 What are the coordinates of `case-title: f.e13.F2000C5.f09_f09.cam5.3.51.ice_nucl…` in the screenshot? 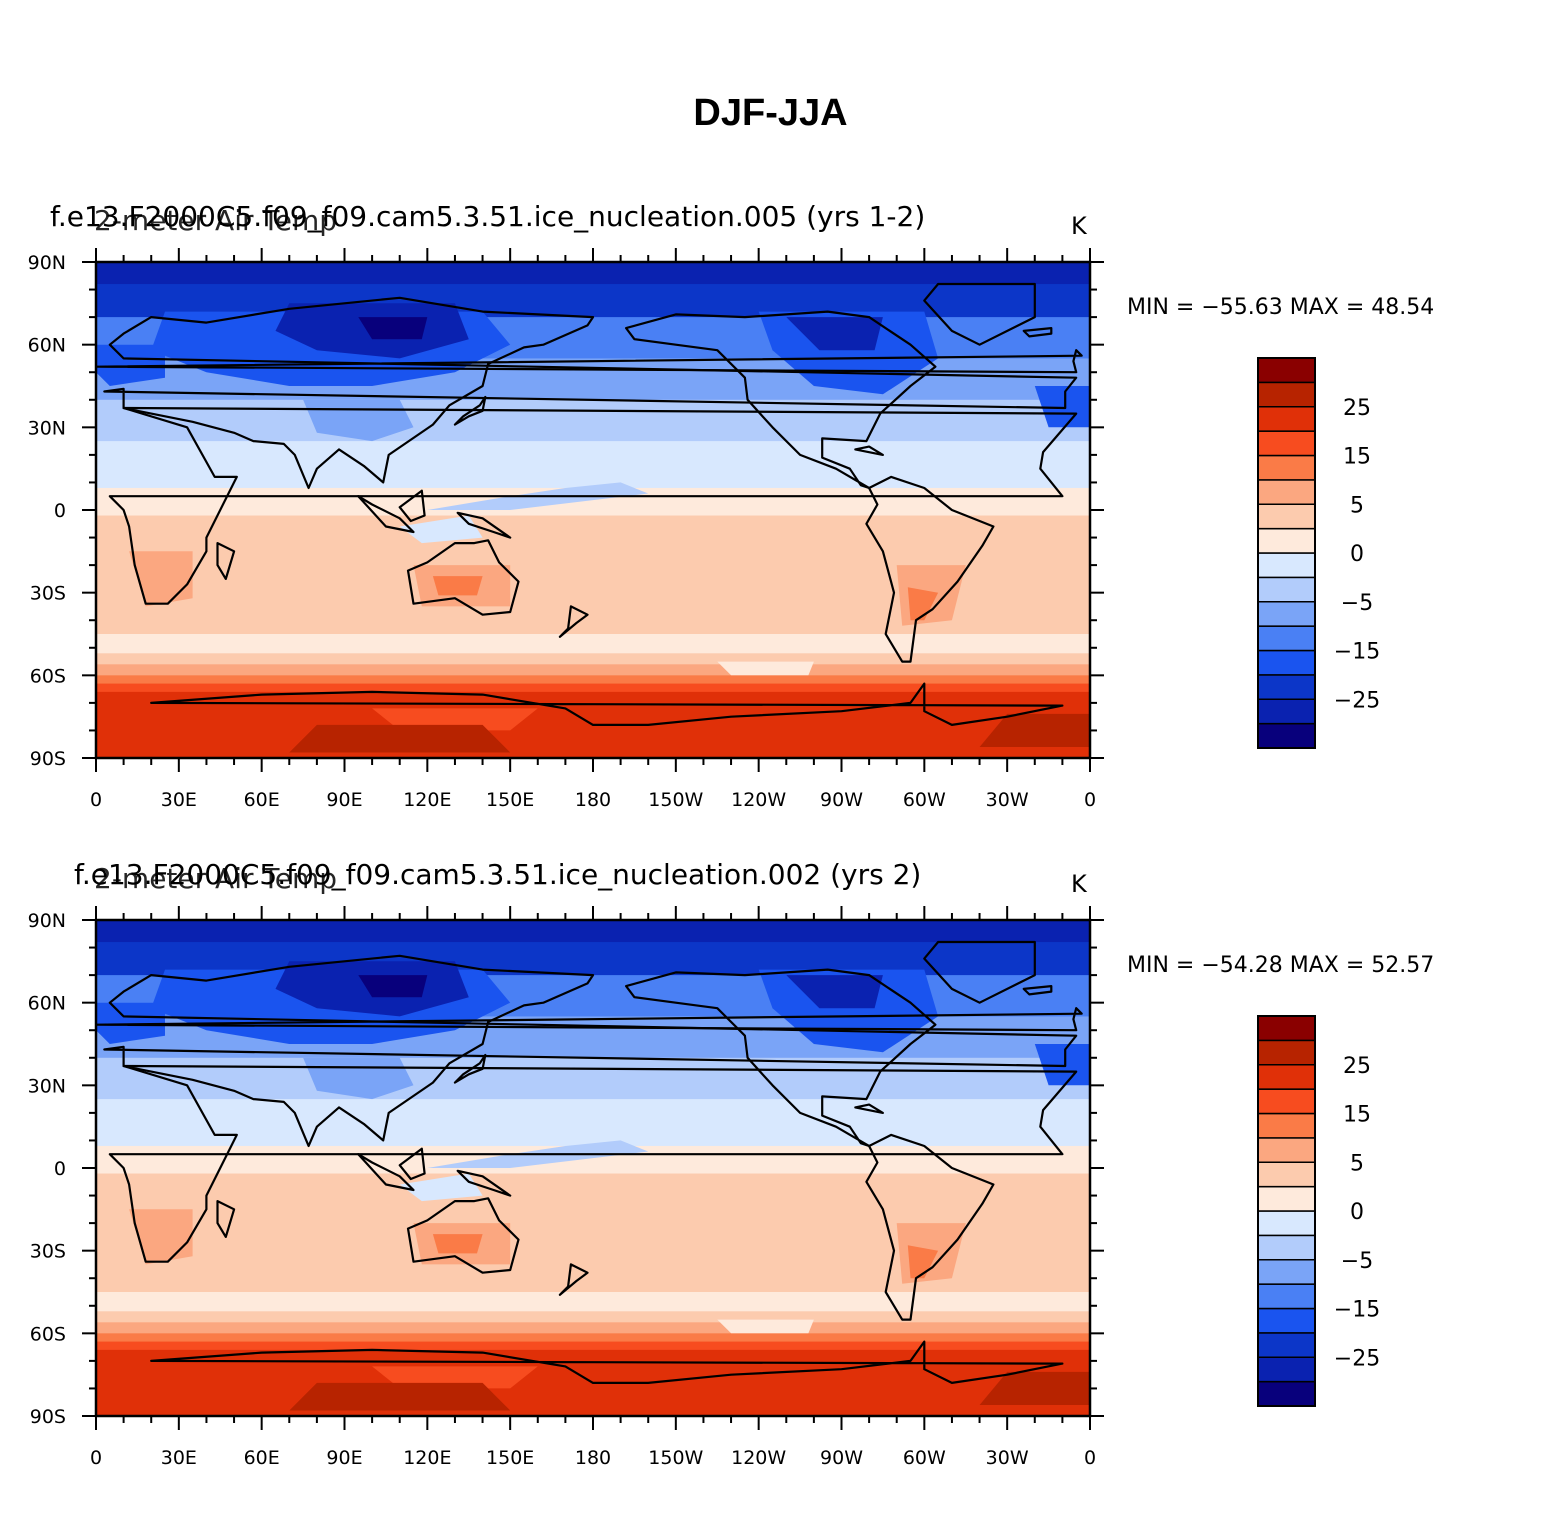 It's located at (498, 874).